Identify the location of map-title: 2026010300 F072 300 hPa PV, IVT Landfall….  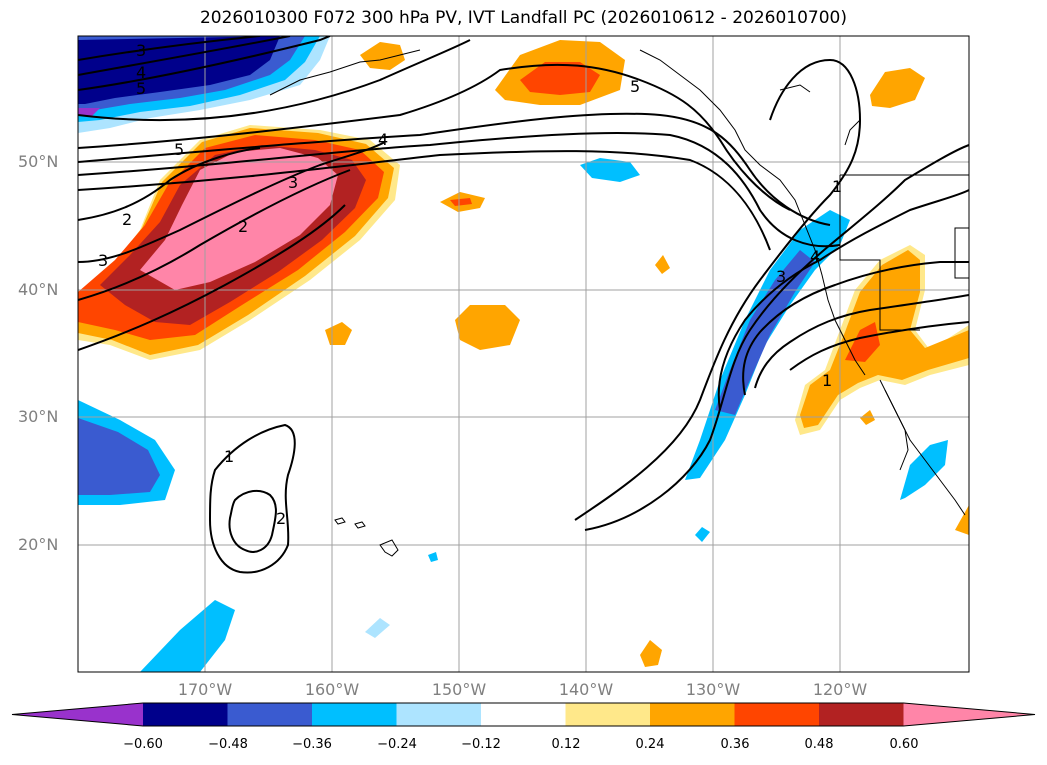
(523, 18).